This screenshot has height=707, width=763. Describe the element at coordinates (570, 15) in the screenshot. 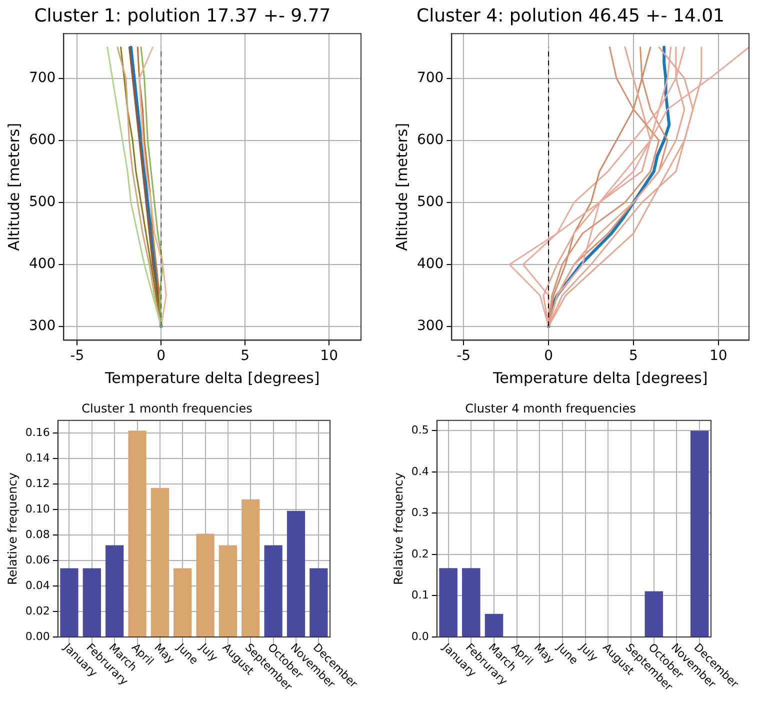

I see `chart-title: Cluster 4: polution 46.45 +- 14.01` at that location.